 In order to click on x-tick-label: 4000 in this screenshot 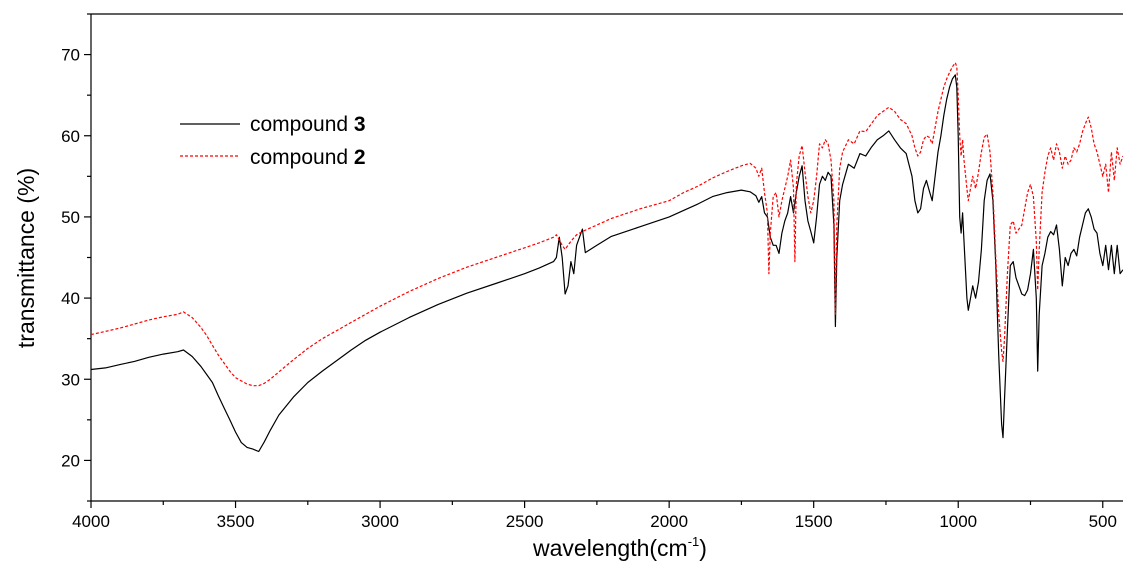, I will do `click(91, 521)`.